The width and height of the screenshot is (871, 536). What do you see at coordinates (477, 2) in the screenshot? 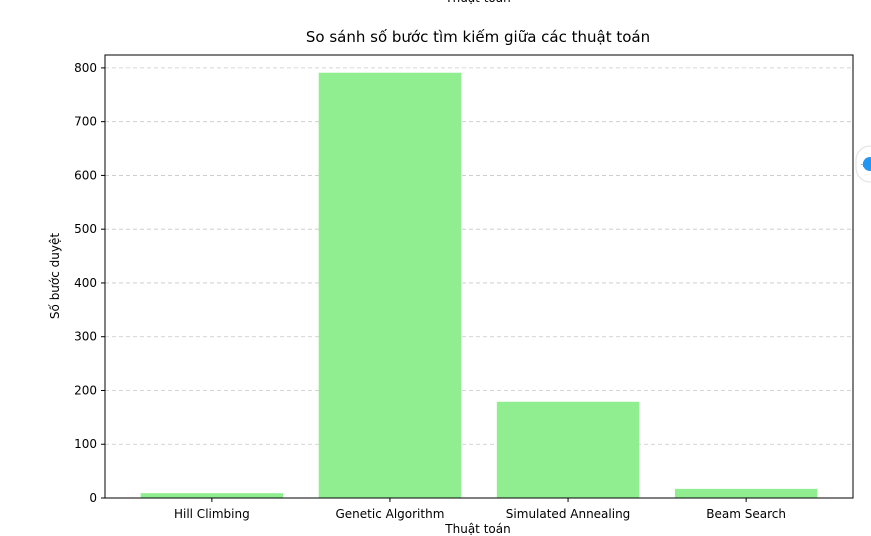
I see `cut-off-label: Thuật toán` at bounding box center [477, 2].